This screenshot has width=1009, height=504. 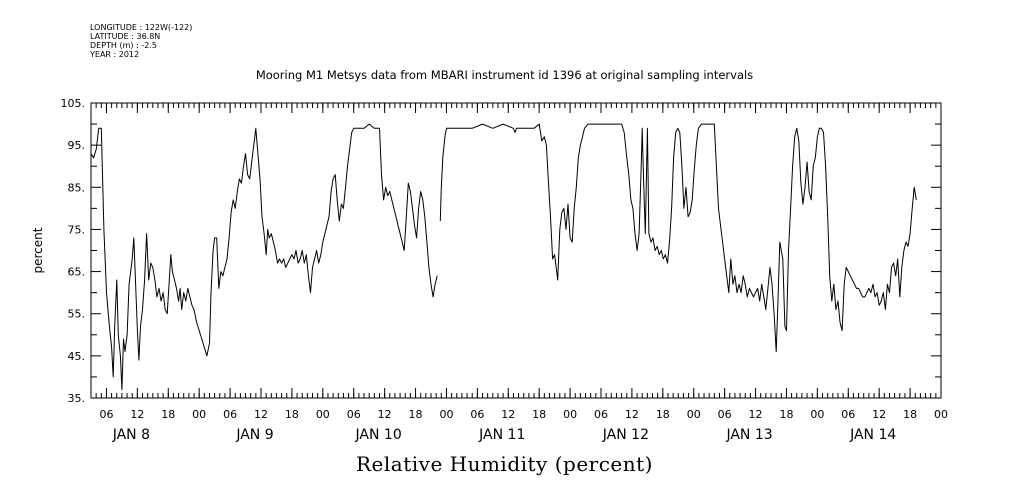 I want to click on y-tick-label: 95., so click(x=77, y=145).